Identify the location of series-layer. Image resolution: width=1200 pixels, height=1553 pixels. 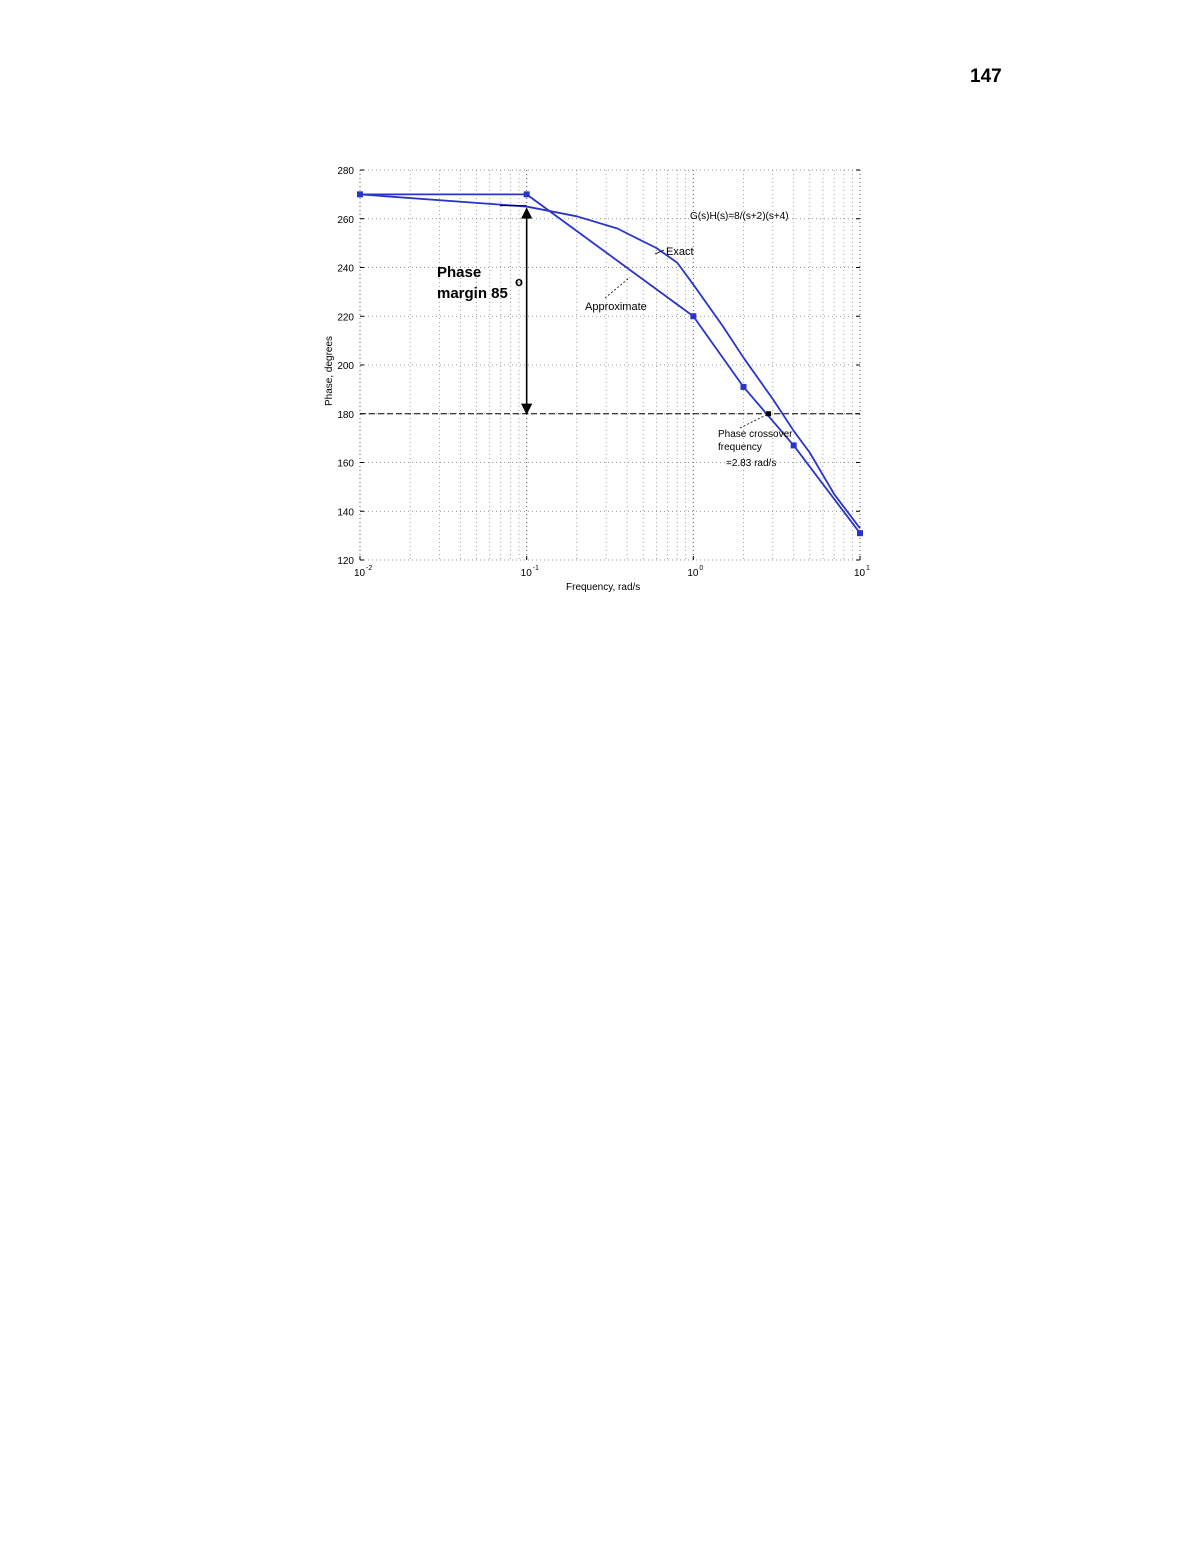
(610, 364).